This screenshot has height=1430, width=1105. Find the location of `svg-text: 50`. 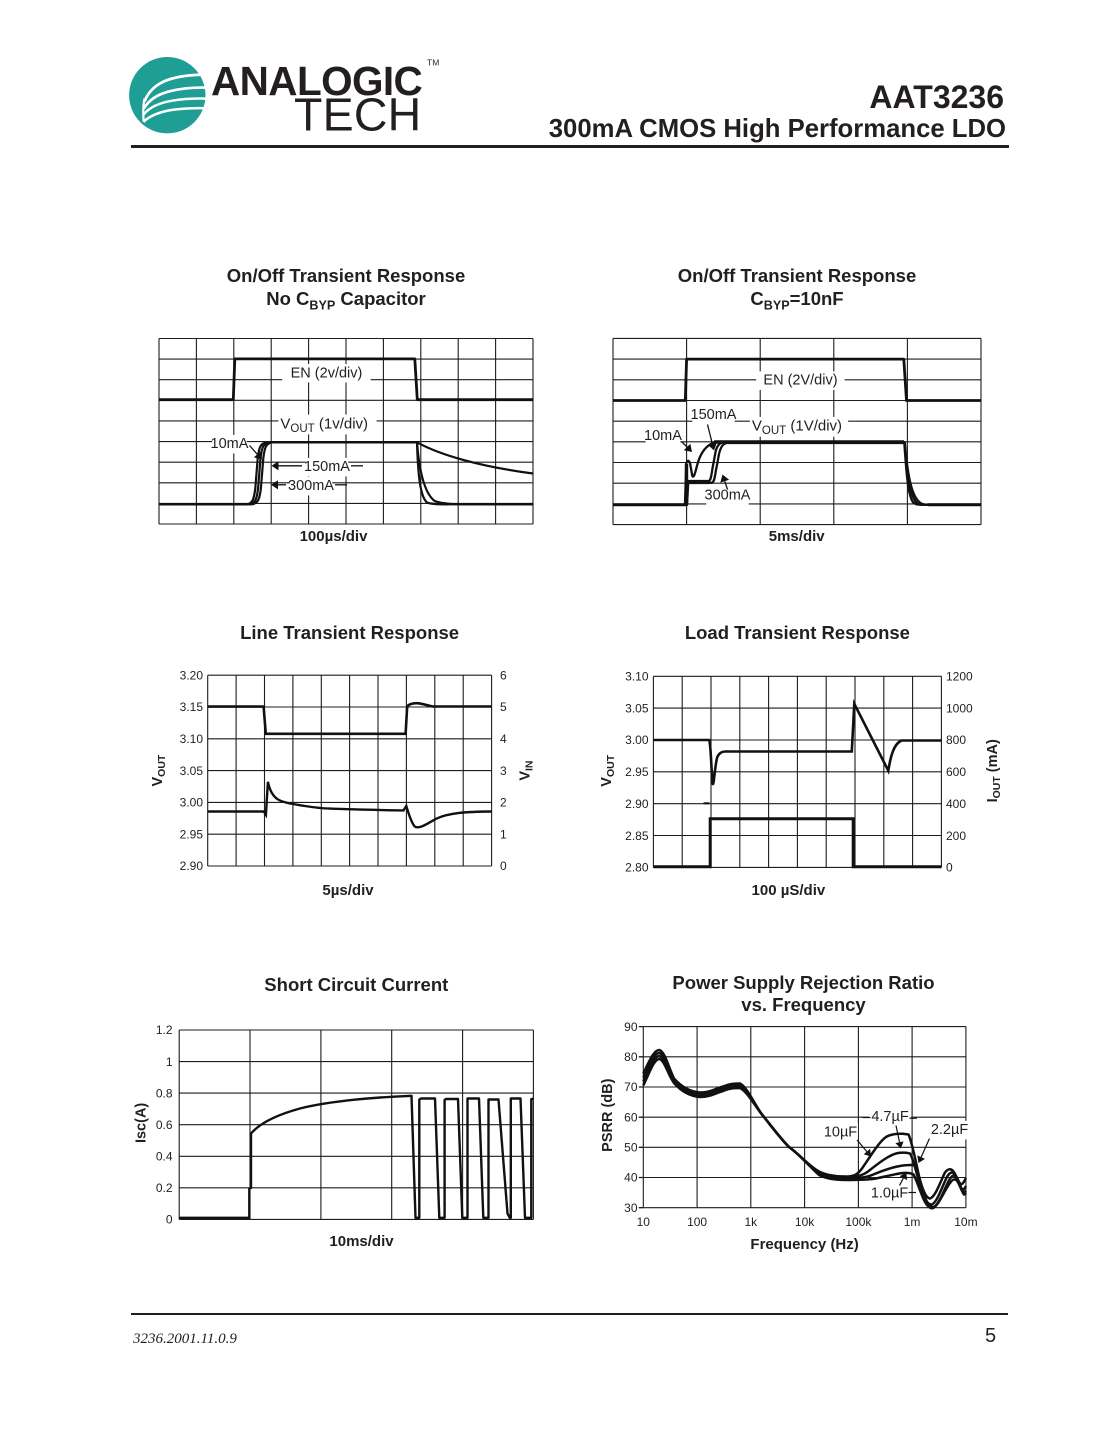

svg-text: 50 is located at coordinates (631, 1148).